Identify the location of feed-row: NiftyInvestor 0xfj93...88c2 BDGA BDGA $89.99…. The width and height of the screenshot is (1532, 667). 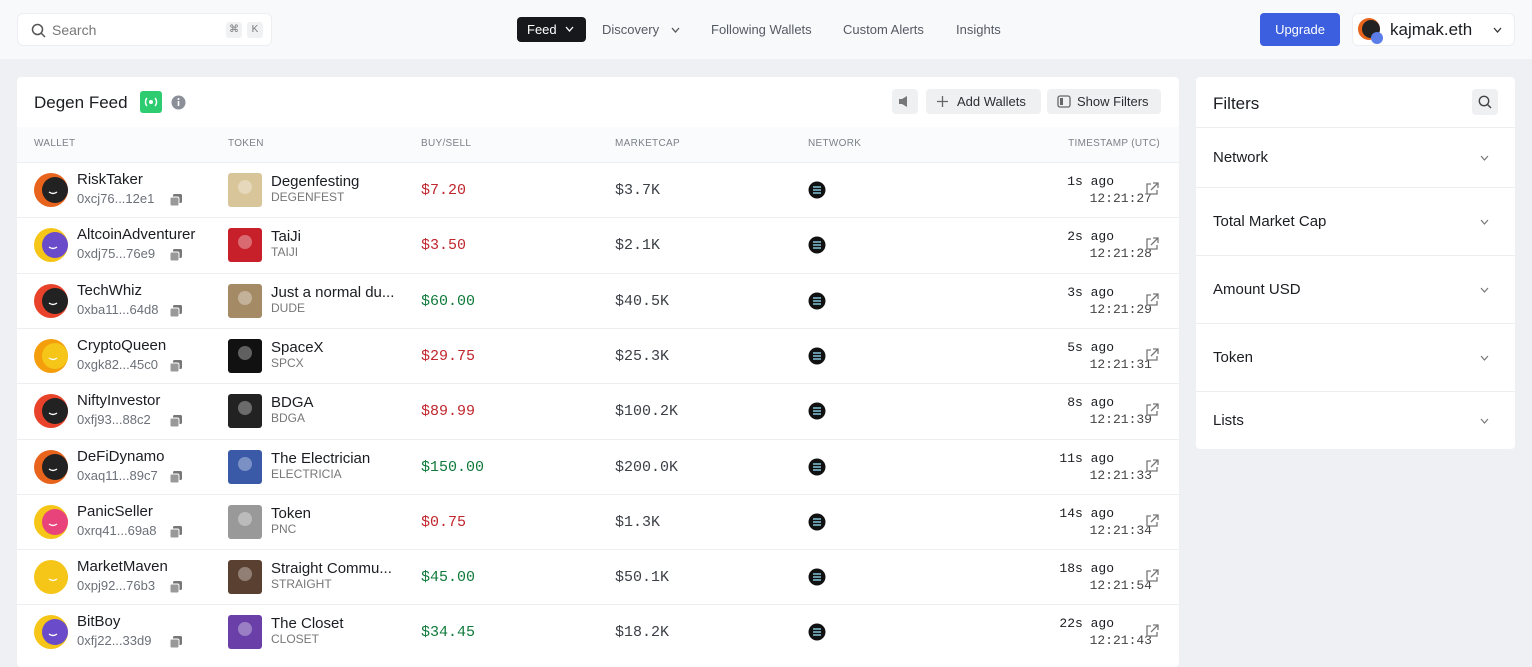
(598, 410).